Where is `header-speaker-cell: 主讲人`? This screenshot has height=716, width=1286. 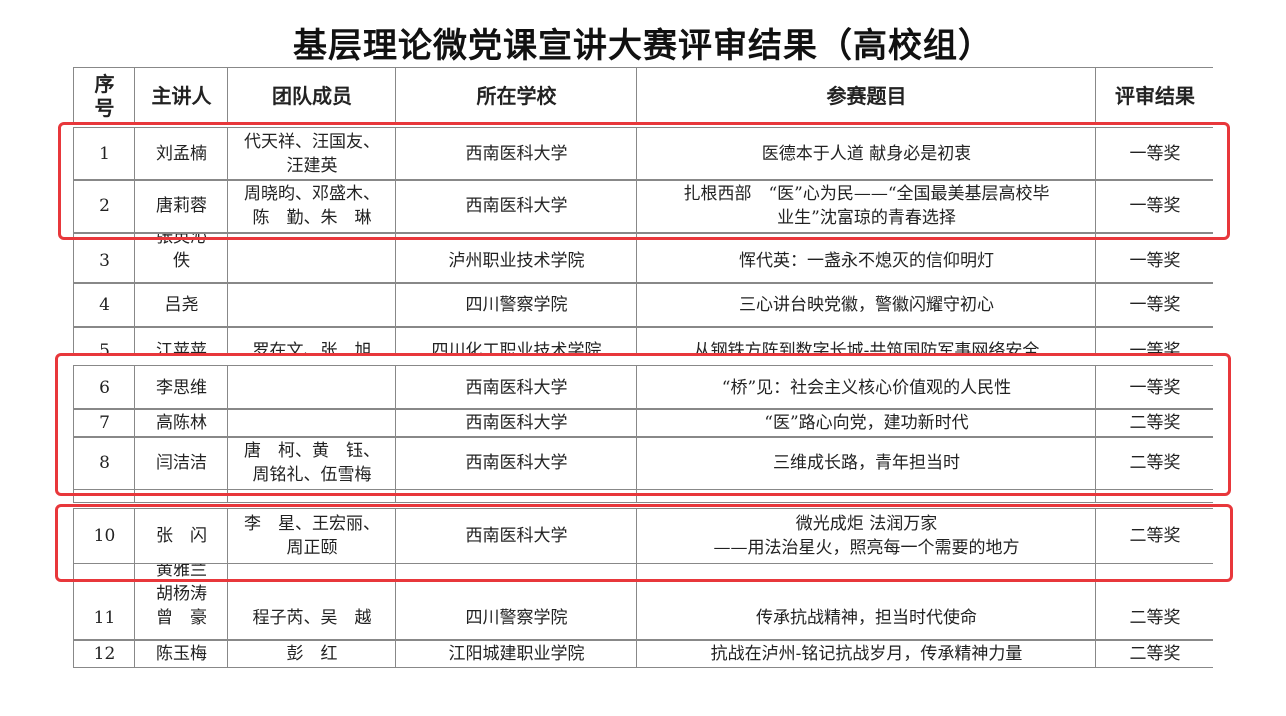
header-speaker-cell: 主讲人 is located at coordinates (181, 96).